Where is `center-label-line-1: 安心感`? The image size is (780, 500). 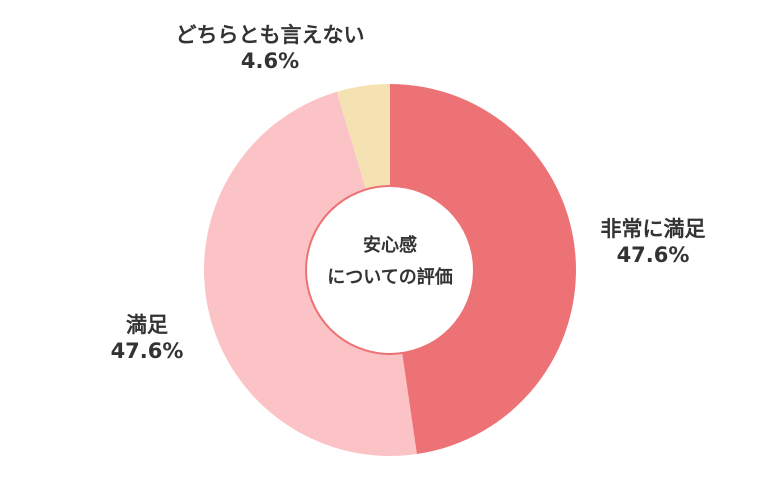 center-label-line-1: 安心感 is located at coordinates (390, 245).